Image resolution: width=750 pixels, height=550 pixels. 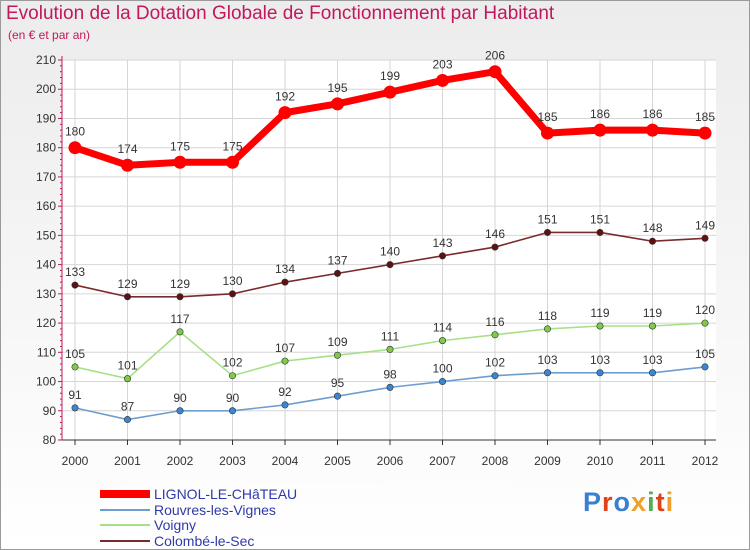 I want to click on x-tick-label: 2005, so click(x=337, y=461).